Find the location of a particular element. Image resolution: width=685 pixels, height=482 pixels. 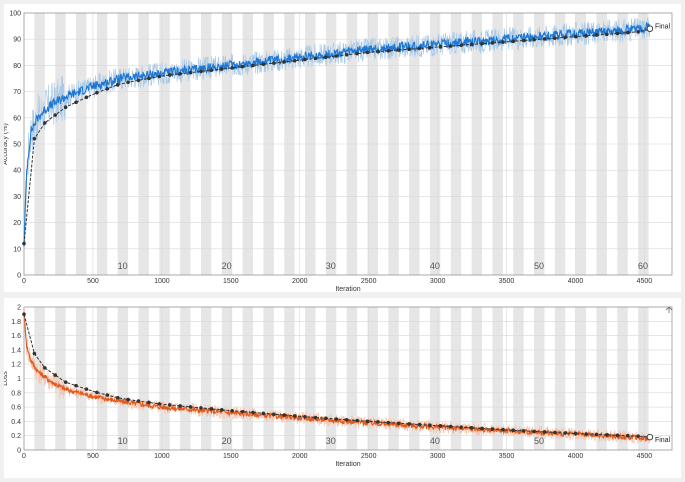

y-tick-label: 50 is located at coordinates (17, 145).